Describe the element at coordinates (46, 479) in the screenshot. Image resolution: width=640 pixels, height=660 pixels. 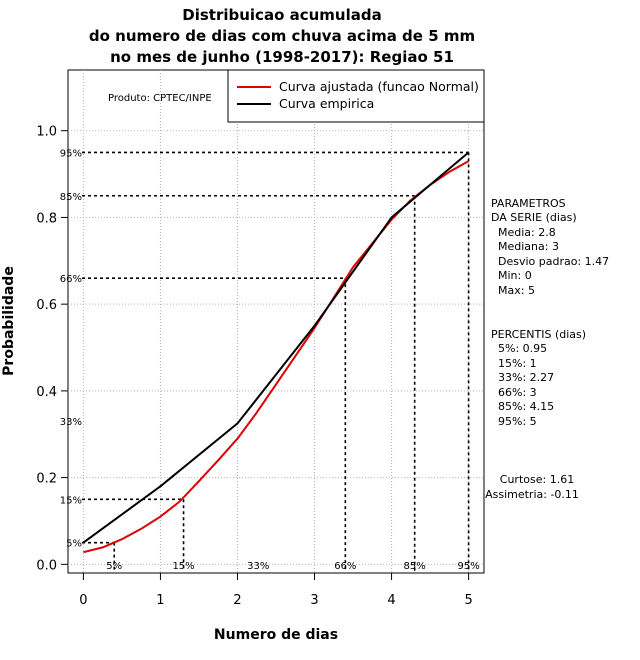
I see `y-tick-label: 0.2` at that location.